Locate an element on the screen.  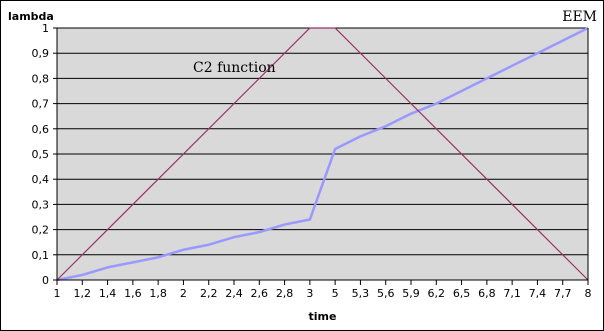
x-tick-label: 8 is located at coordinates (588, 293).